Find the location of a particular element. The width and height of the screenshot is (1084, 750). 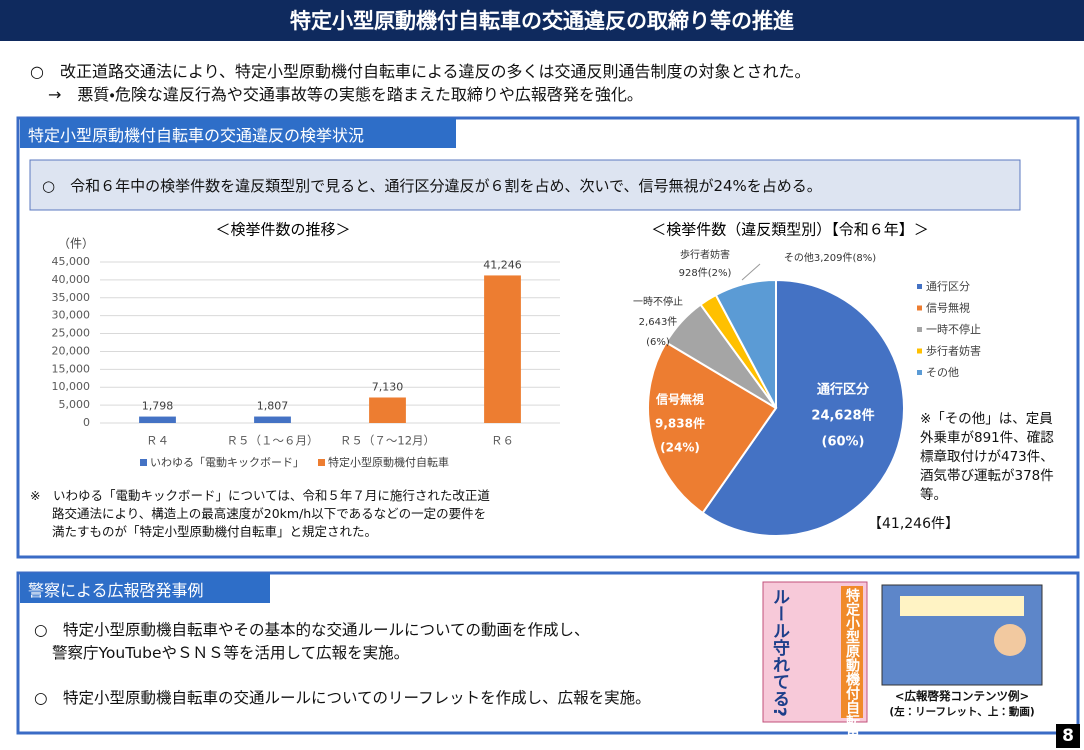

slice-label: (60%) is located at coordinates (843, 442).